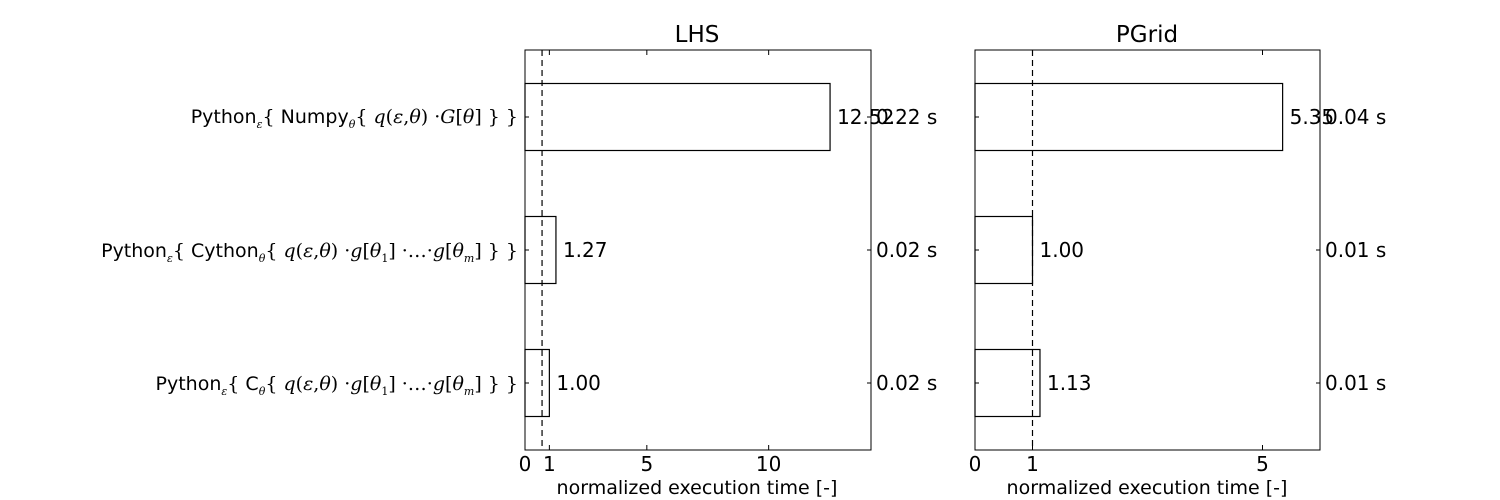 This screenshot has width=1500, height=500. I want to click on bar-value-label: 1.13, so click(1069, 383).